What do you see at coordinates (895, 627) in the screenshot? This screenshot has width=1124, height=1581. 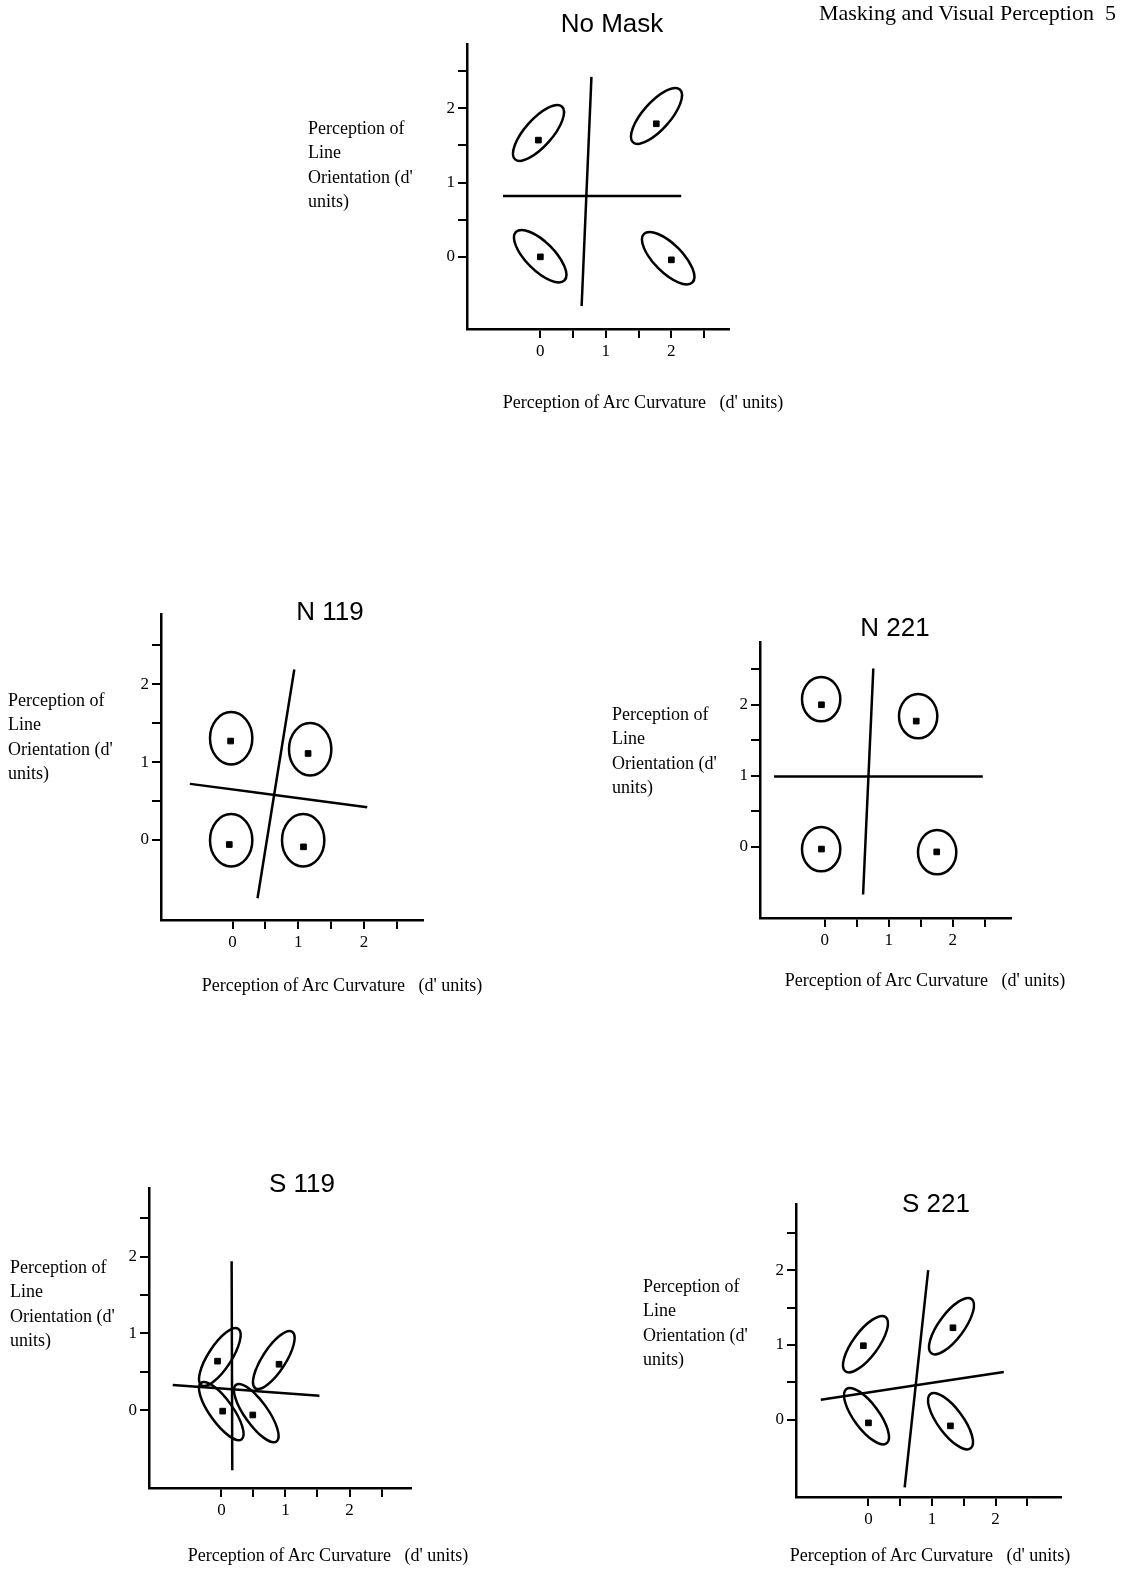 I see `chart-title: N 221` at bounding box center [895, 627].